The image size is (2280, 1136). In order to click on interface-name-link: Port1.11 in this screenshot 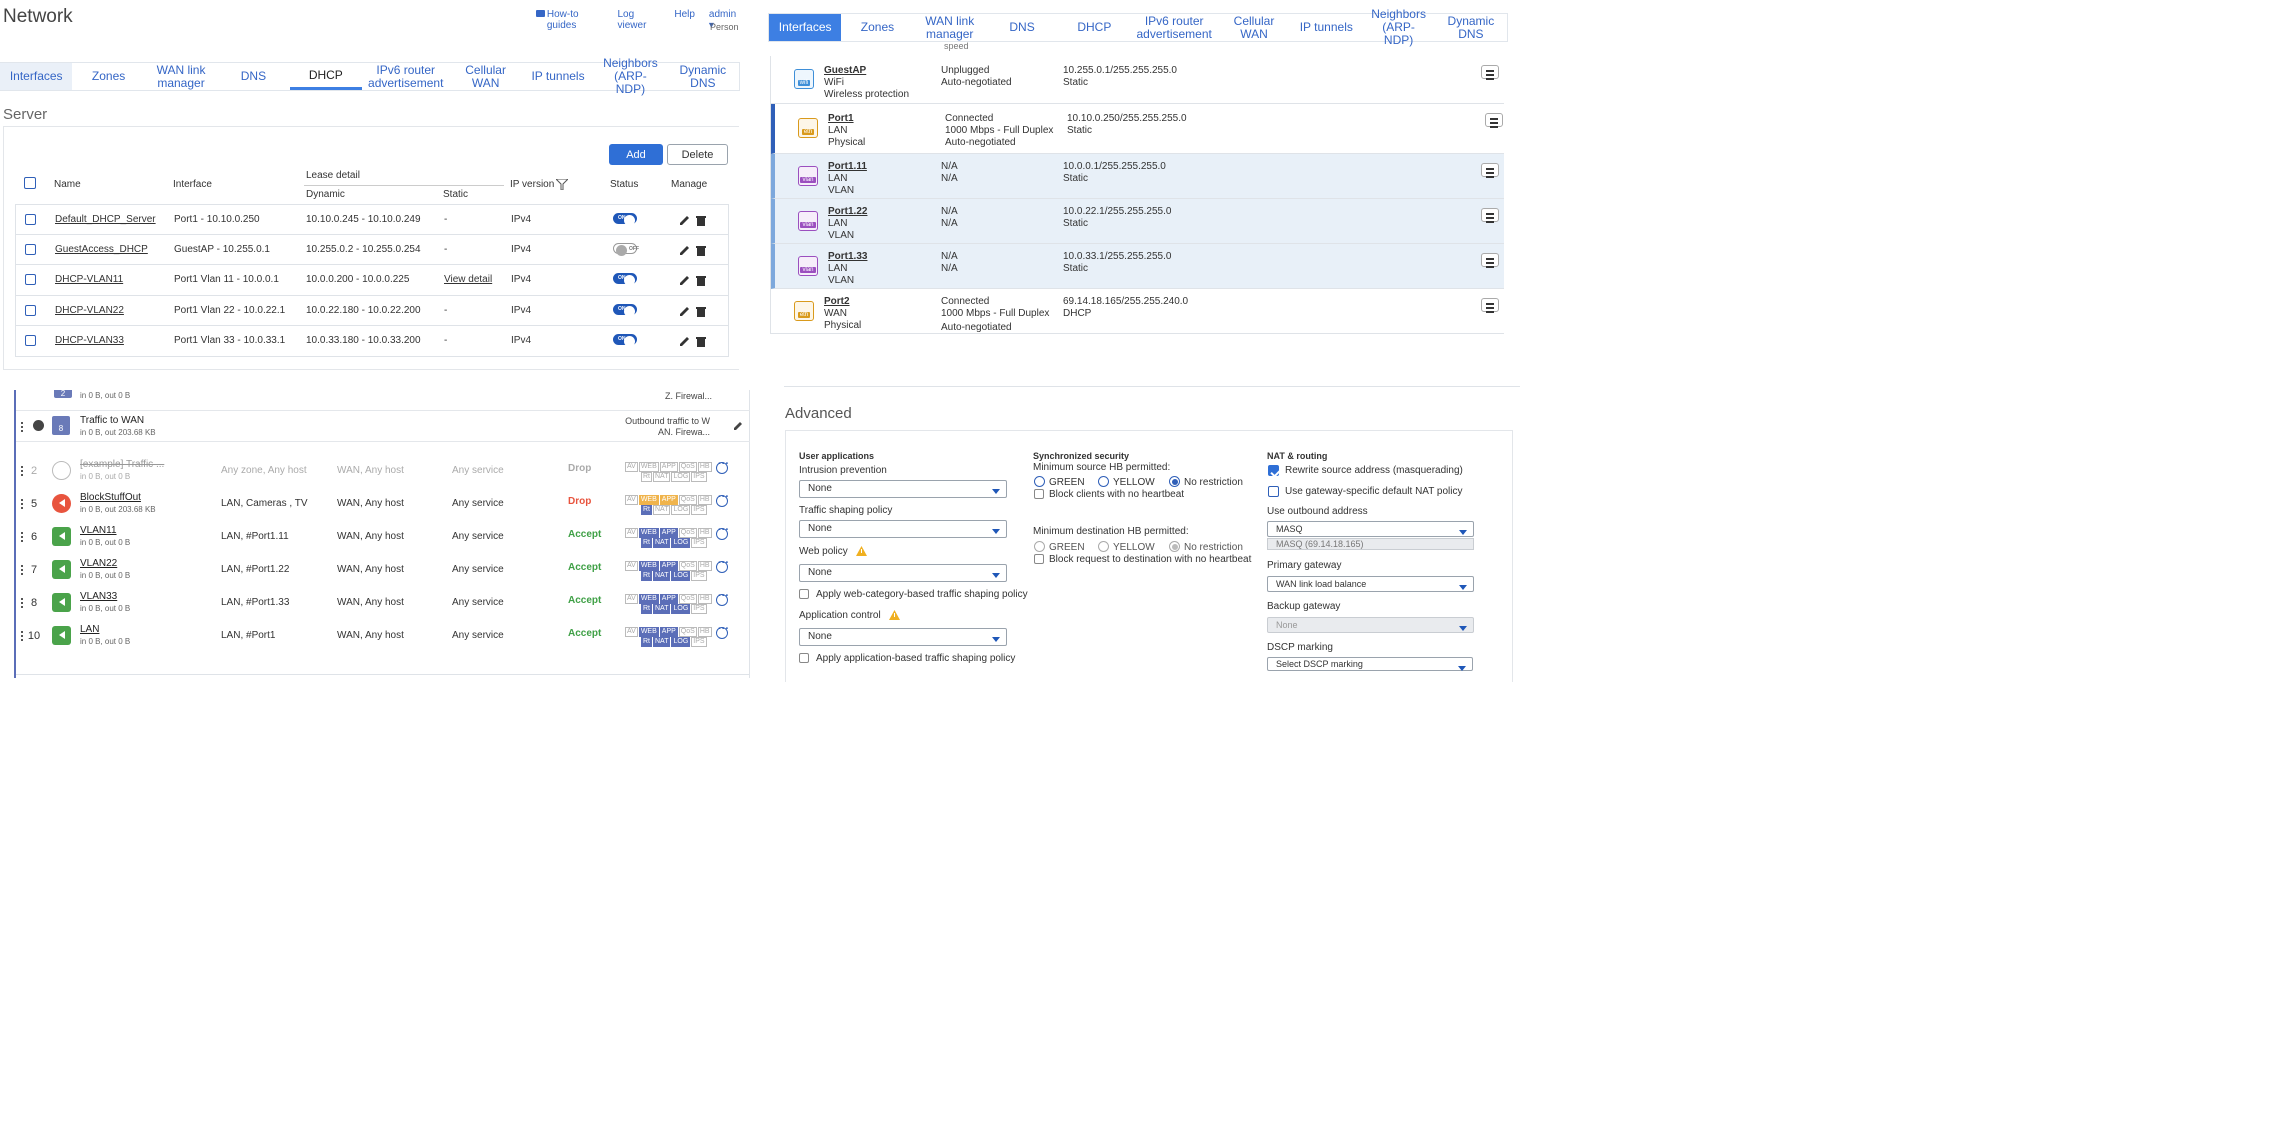, I will do `click(847, 166)`.